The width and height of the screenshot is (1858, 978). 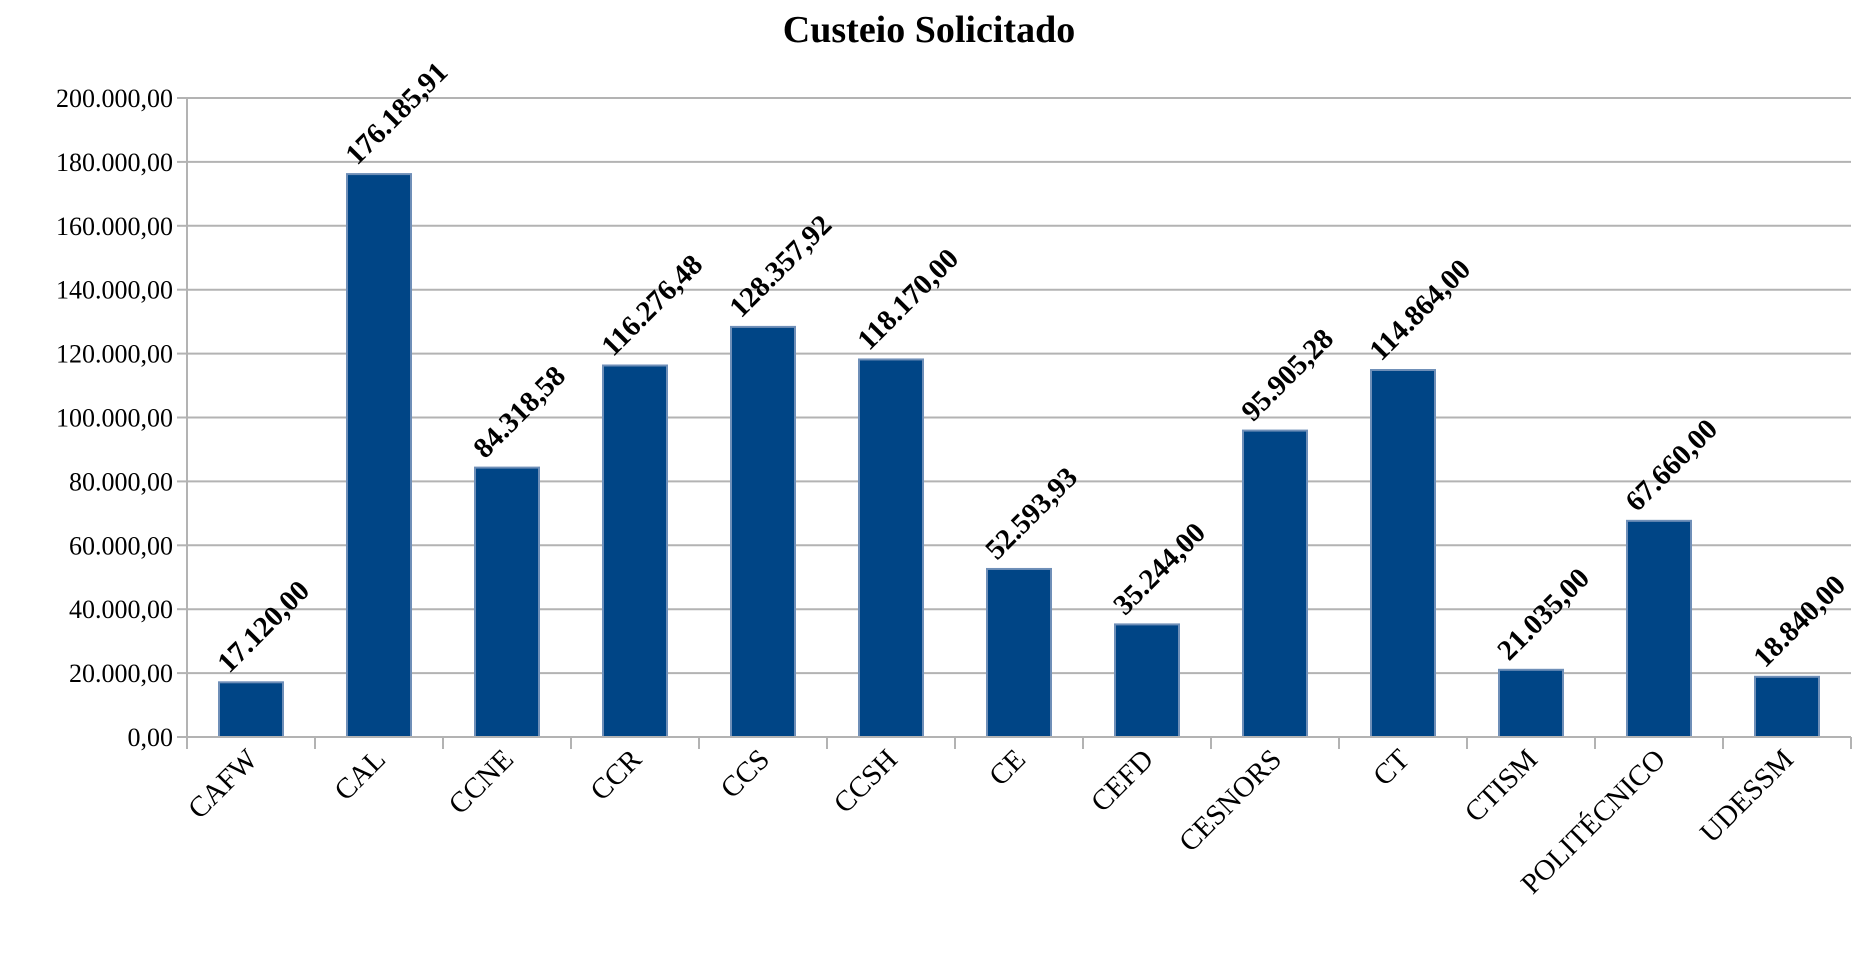 What do you see at coordinates (114, 418) in the screenshot?
I see `y-tick-label: 100.000,00` at bounding box center [114, 418].